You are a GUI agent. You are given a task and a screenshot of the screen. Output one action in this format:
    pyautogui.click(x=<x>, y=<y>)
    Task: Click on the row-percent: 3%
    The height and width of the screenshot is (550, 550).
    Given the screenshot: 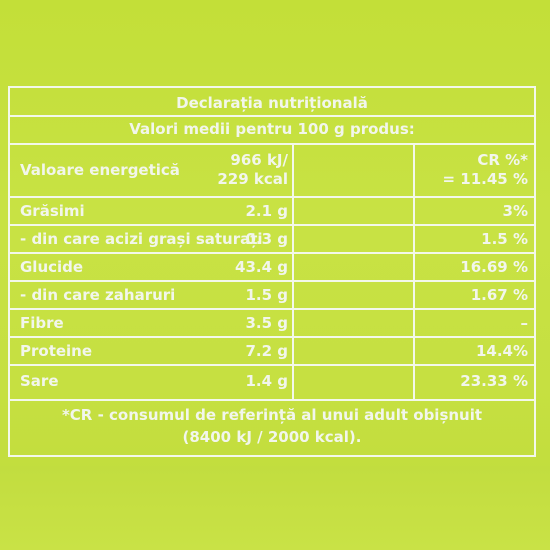 What is the action you would take?
    pyautogui.click(x=515, y=211)
    